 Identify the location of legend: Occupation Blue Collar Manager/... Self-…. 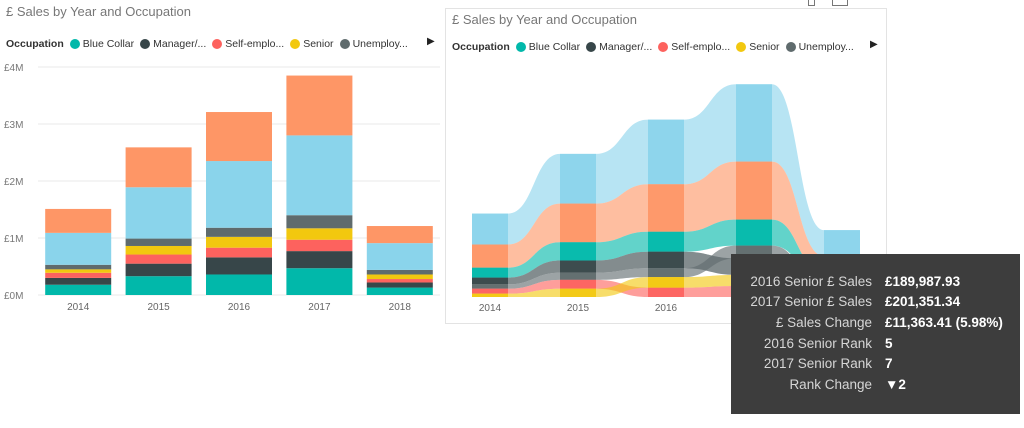
(220, 44).